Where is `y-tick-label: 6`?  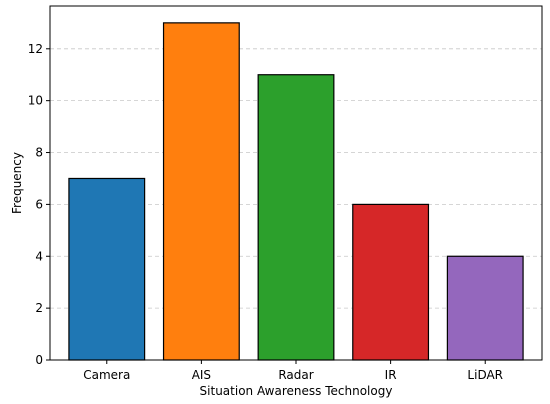 y-tick-label: 6 is located at coordinates (39, 204).